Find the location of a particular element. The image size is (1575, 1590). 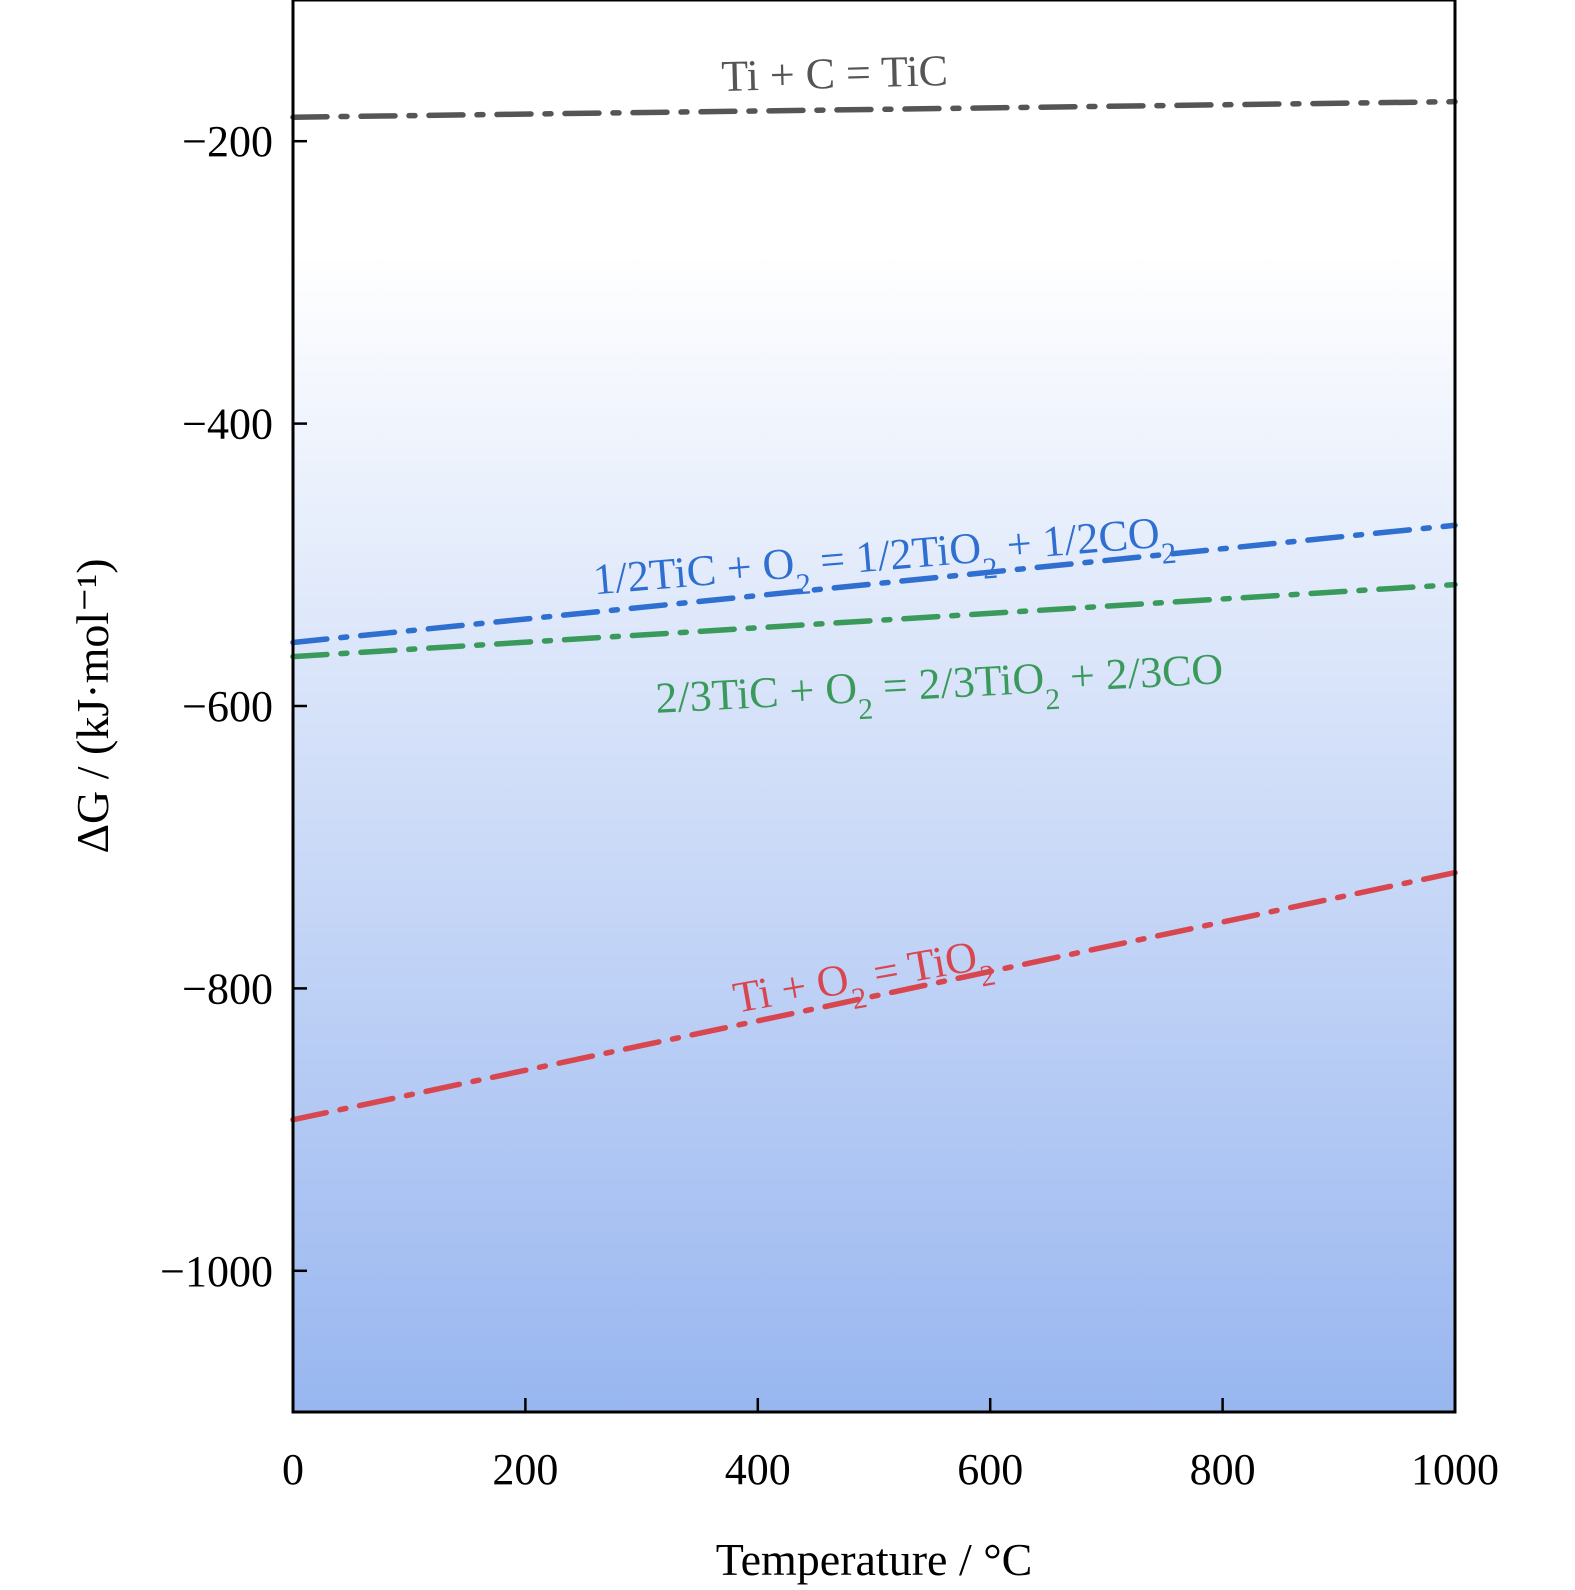

x-axis-title: Temperature / °C is located at coordinates (874, 1559).